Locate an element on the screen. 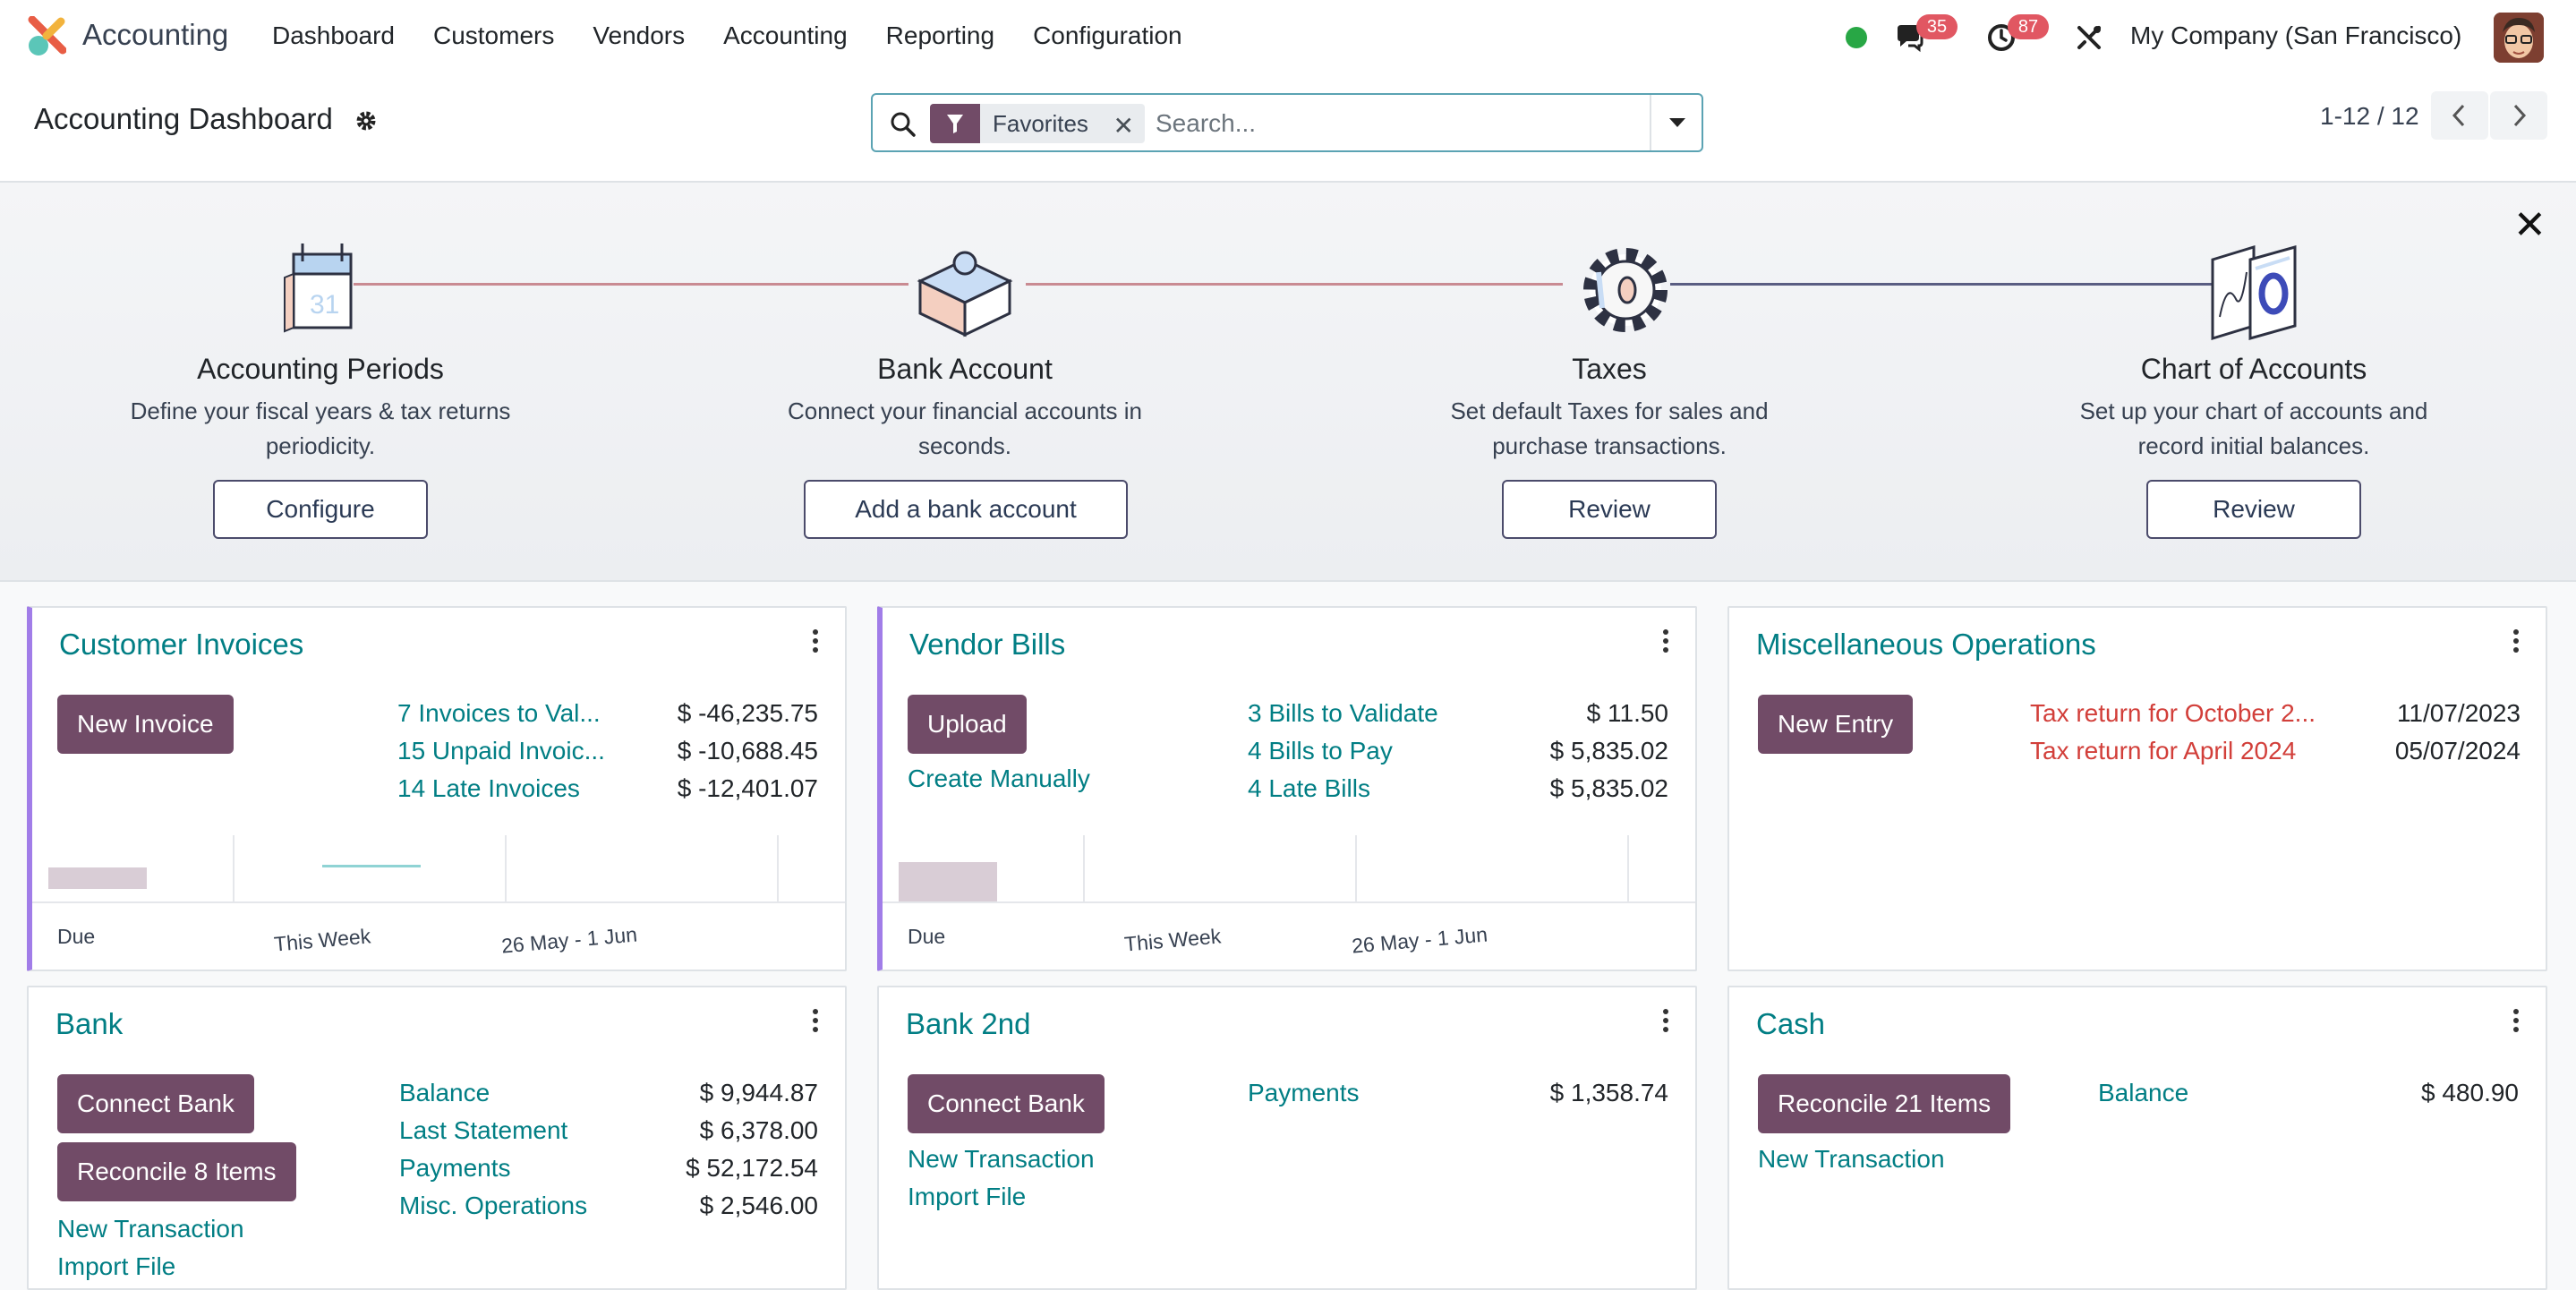  menu-accounting: Accounting is located at coordinates (785, 35).